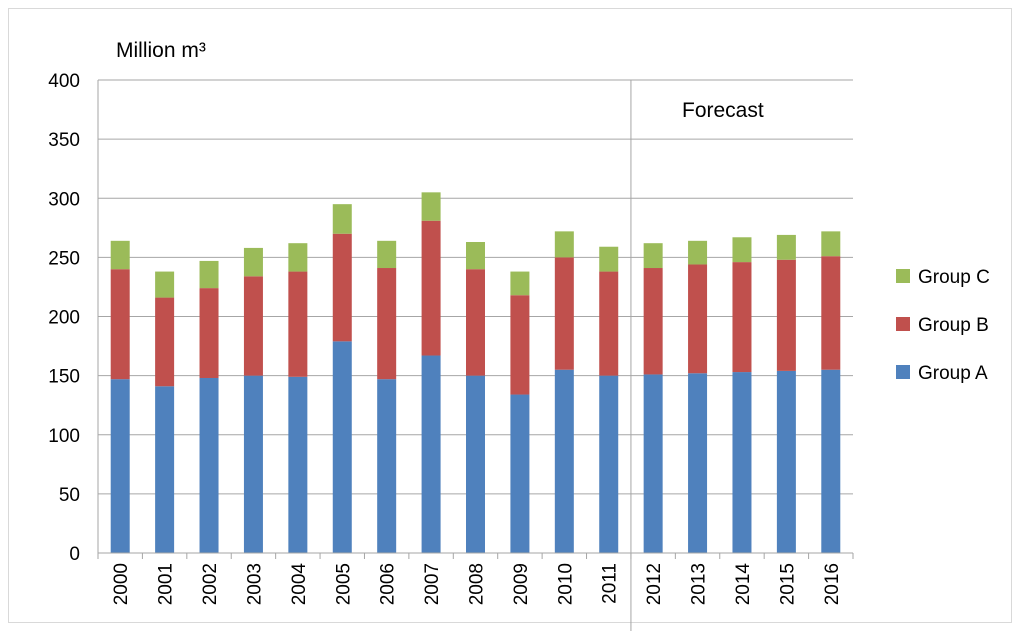 This screenshot has width=1020, height=631. What do you see at coordinates (254, 584) in the screenshot?
I see `x-tick-label: 2003` at bounding box center [254, 584].